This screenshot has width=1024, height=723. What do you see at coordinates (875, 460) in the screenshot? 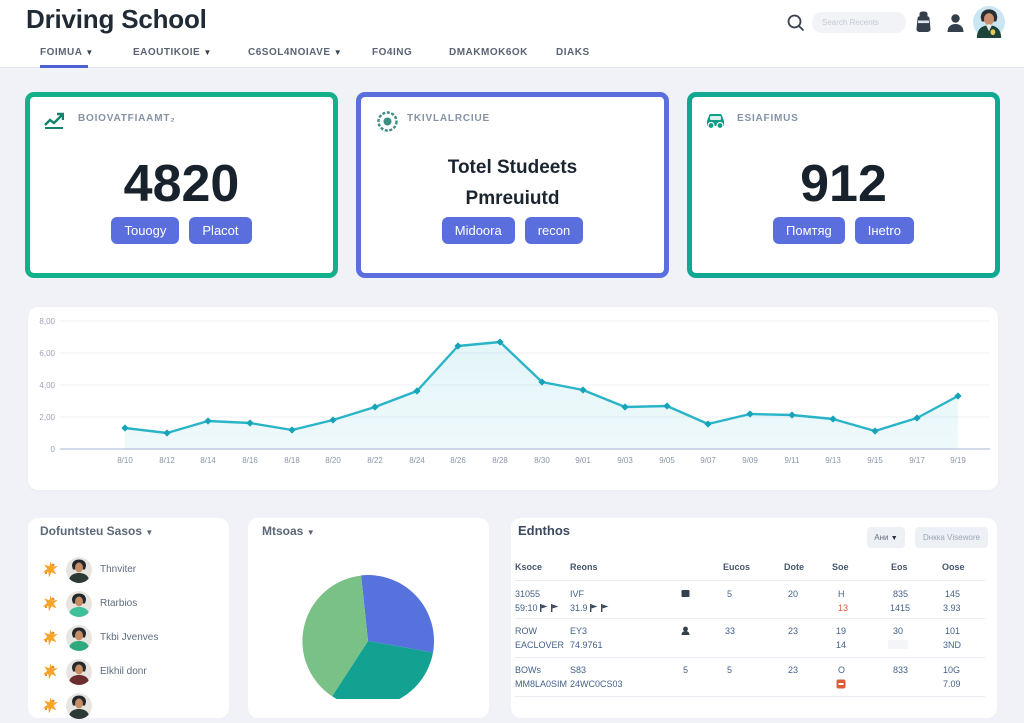
I see `svg-text: 9/15` at bounding box center [875, 460].